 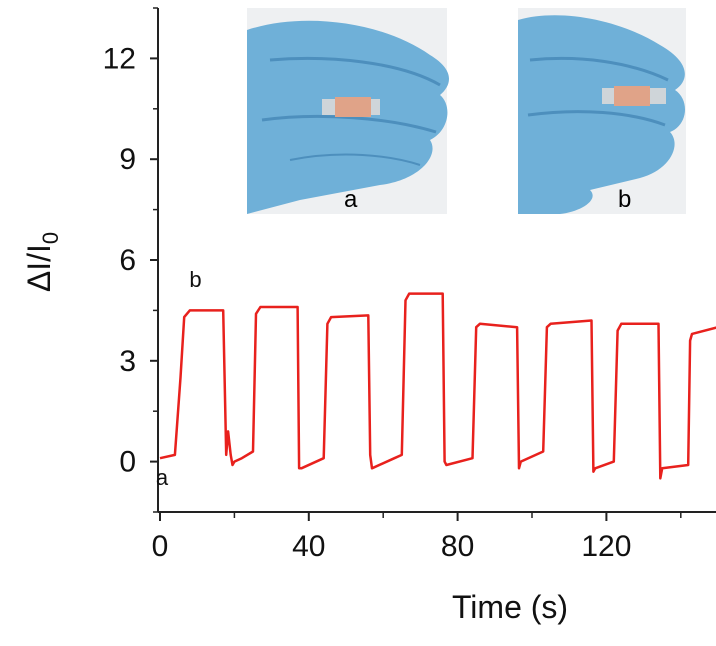 What do you see at coordinates (510, 607) in the screenshot?
I see `x-axis-title: Time (s)` at bounding box center [510, 607].